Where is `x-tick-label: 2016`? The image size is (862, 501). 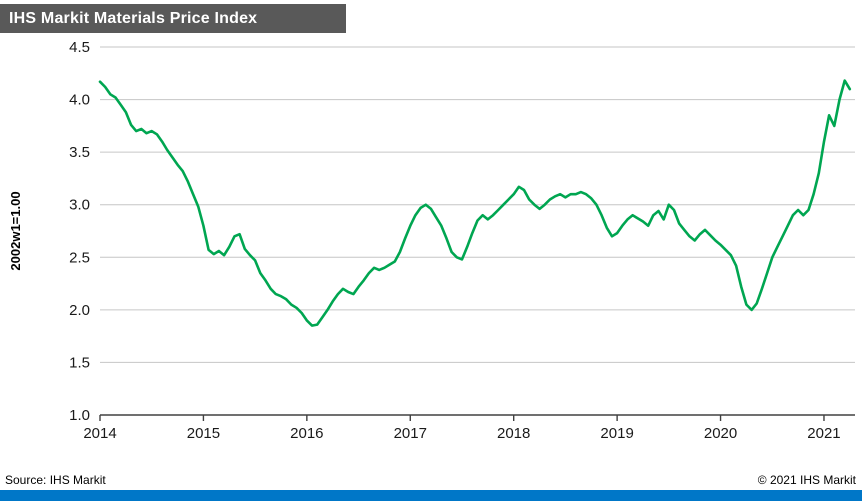 x-tick-label: 2016 is located at coordinates (306, 433).